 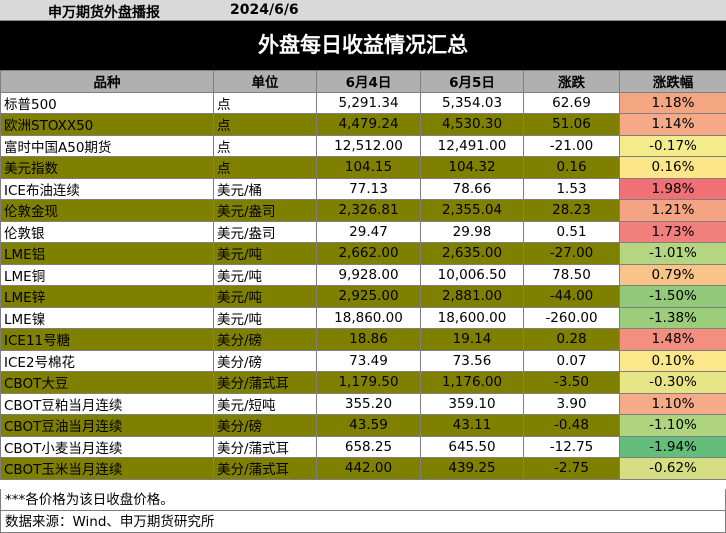 What do you see at coordinates (571, 339) in the screenshot?
I see `change-cell: 0.28` at bounding box center [571, 339].